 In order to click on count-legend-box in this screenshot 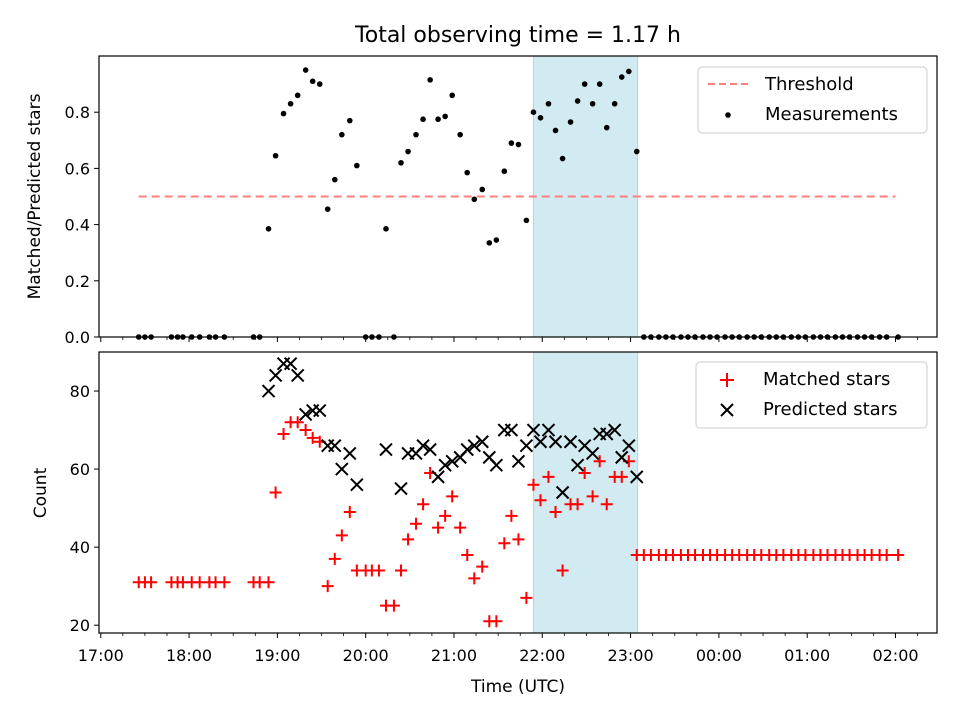, I will do `click(811, 395)`.